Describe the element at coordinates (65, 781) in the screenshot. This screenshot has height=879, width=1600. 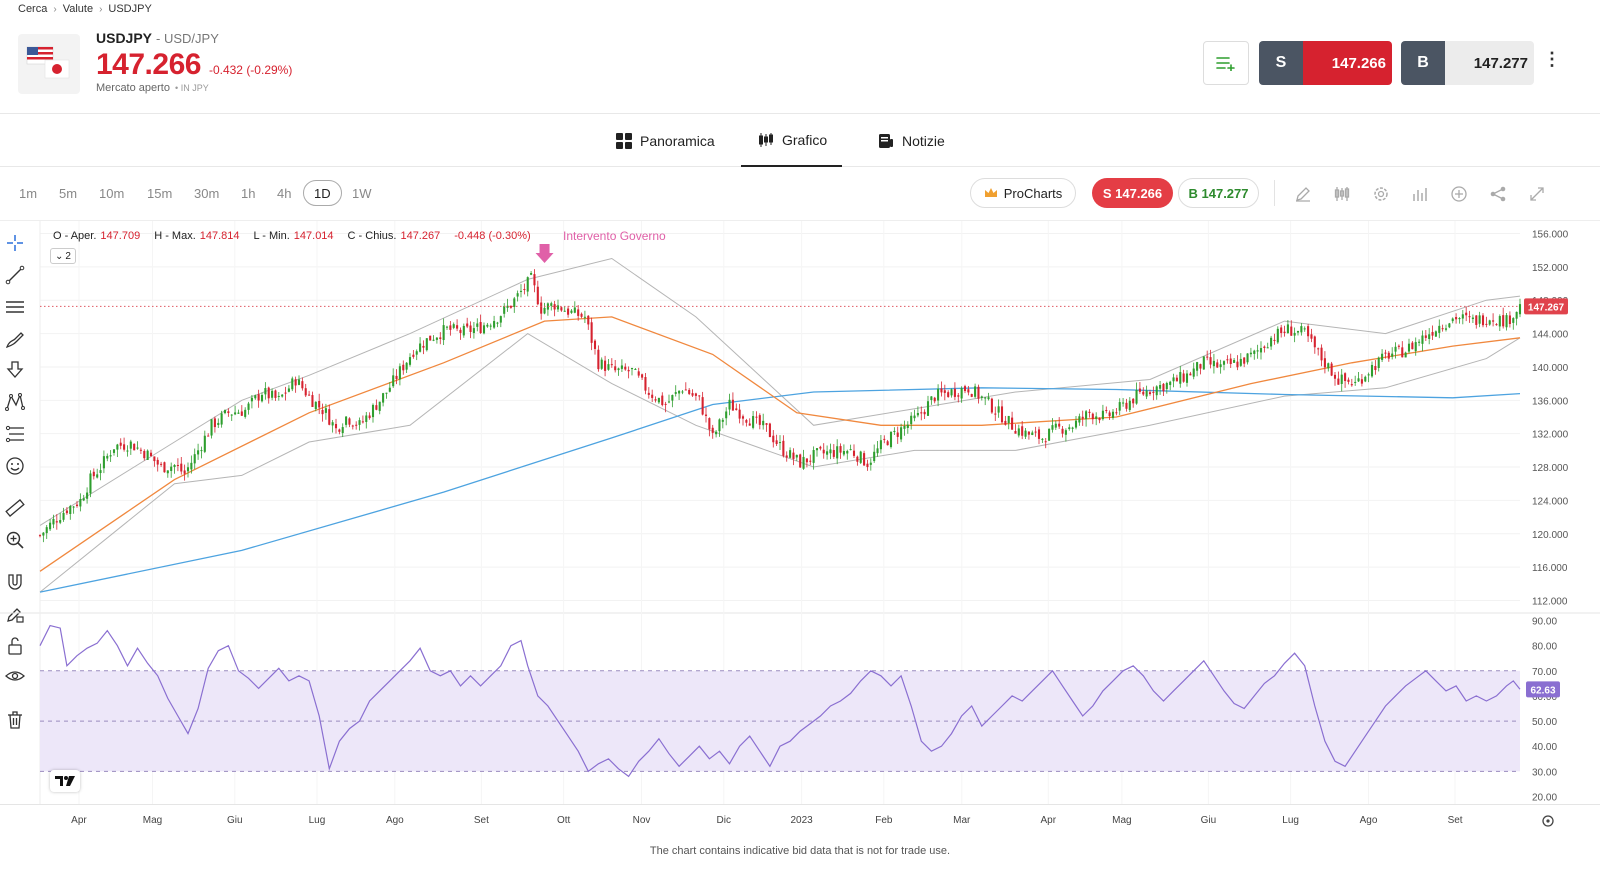
I see `tradingview-logo` at that location.